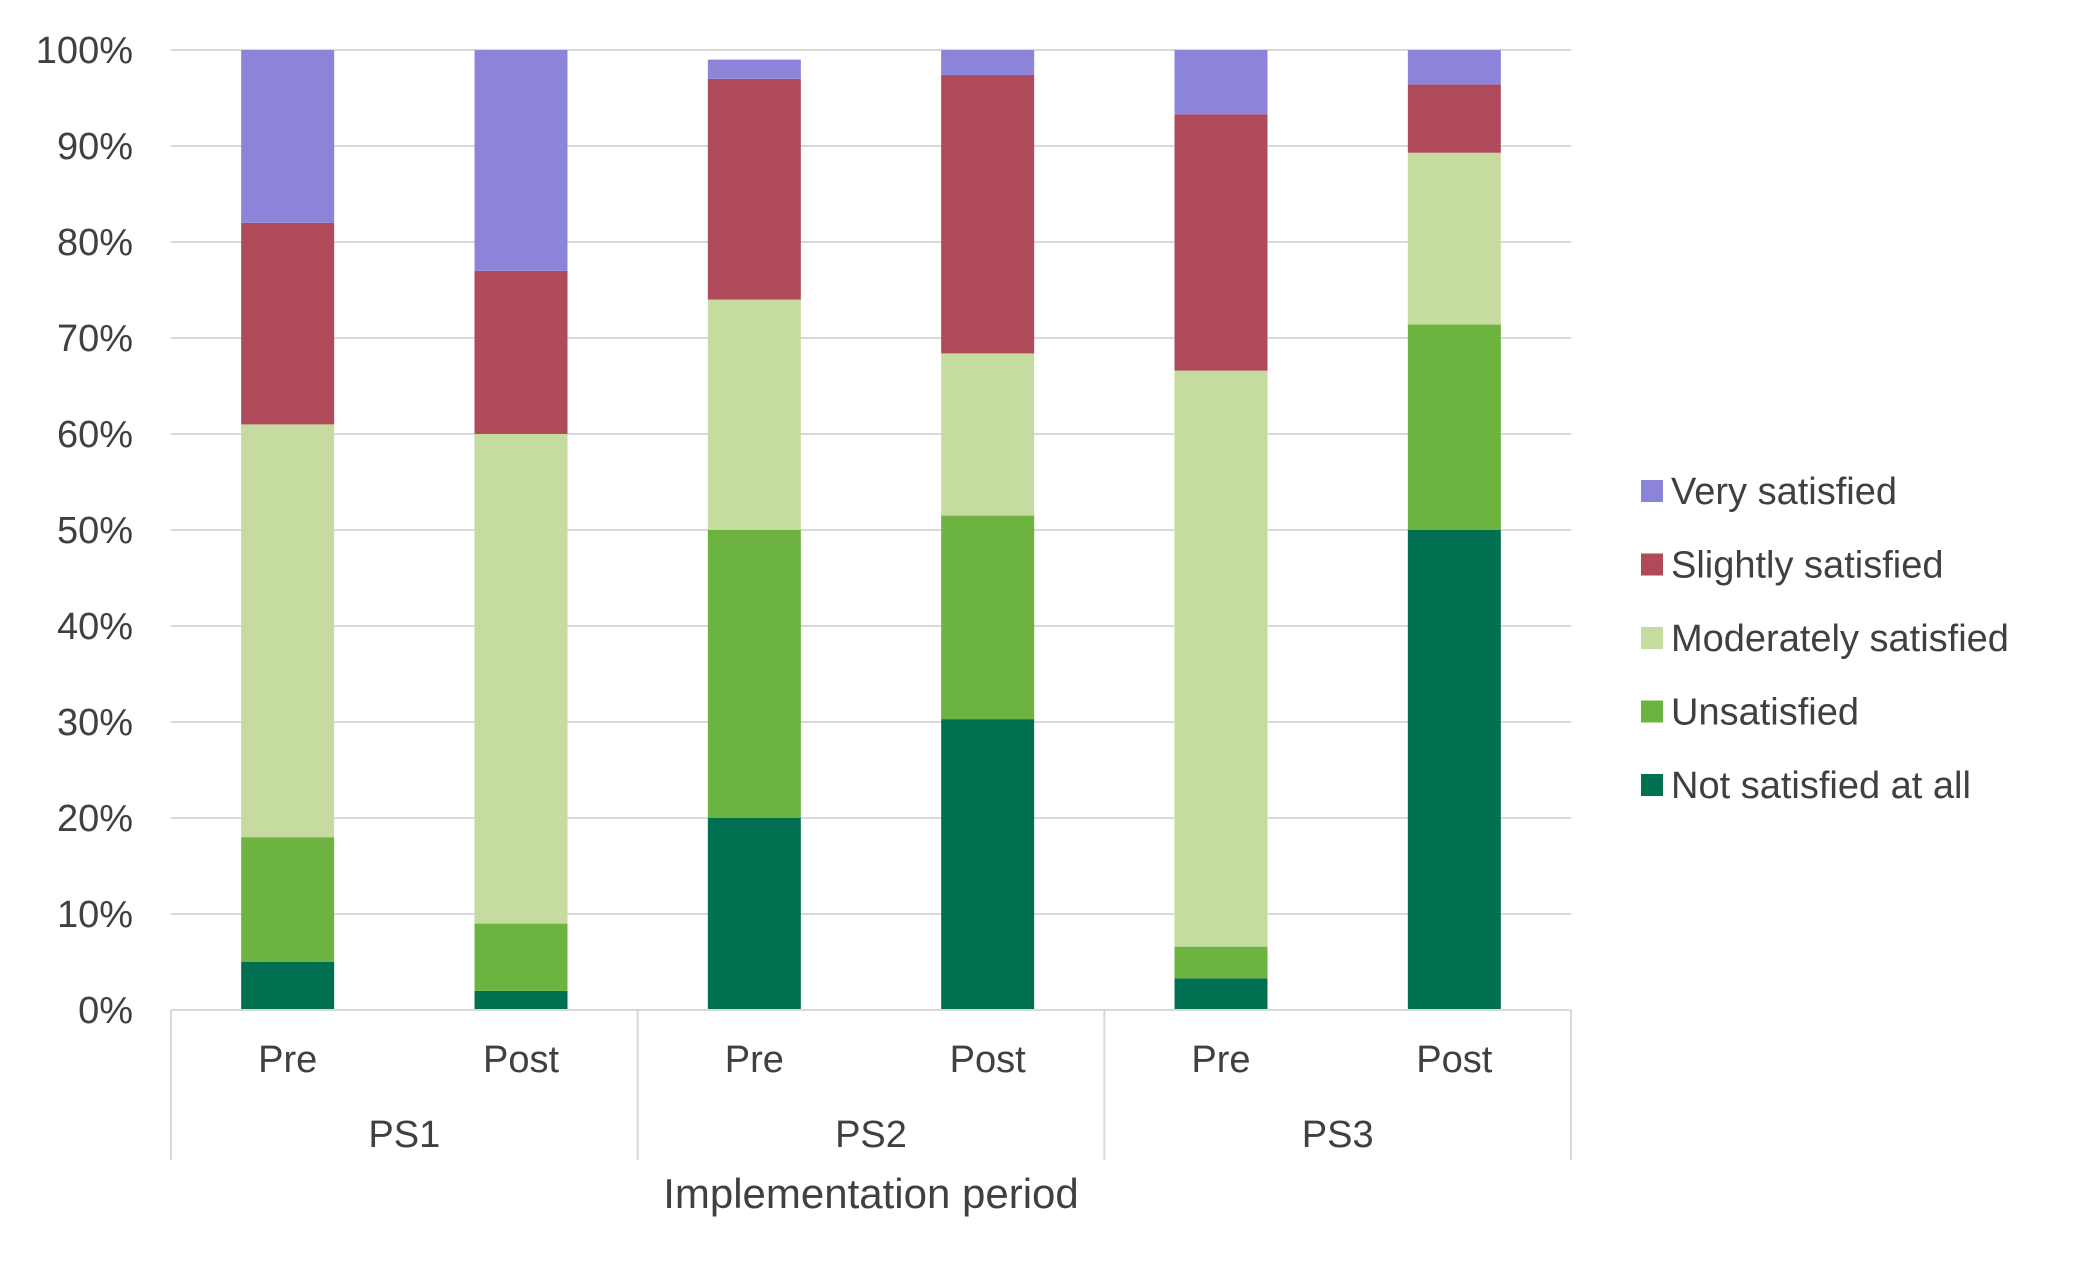  I want to click on y-tick-label: 70%, so click(95, 339).